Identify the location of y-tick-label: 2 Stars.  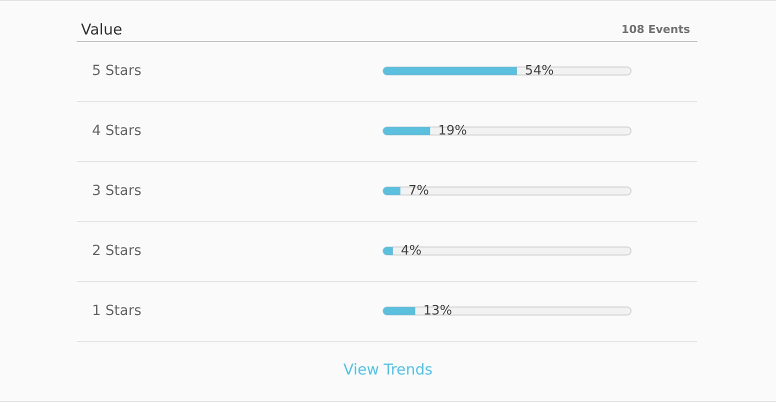
(117, 251).